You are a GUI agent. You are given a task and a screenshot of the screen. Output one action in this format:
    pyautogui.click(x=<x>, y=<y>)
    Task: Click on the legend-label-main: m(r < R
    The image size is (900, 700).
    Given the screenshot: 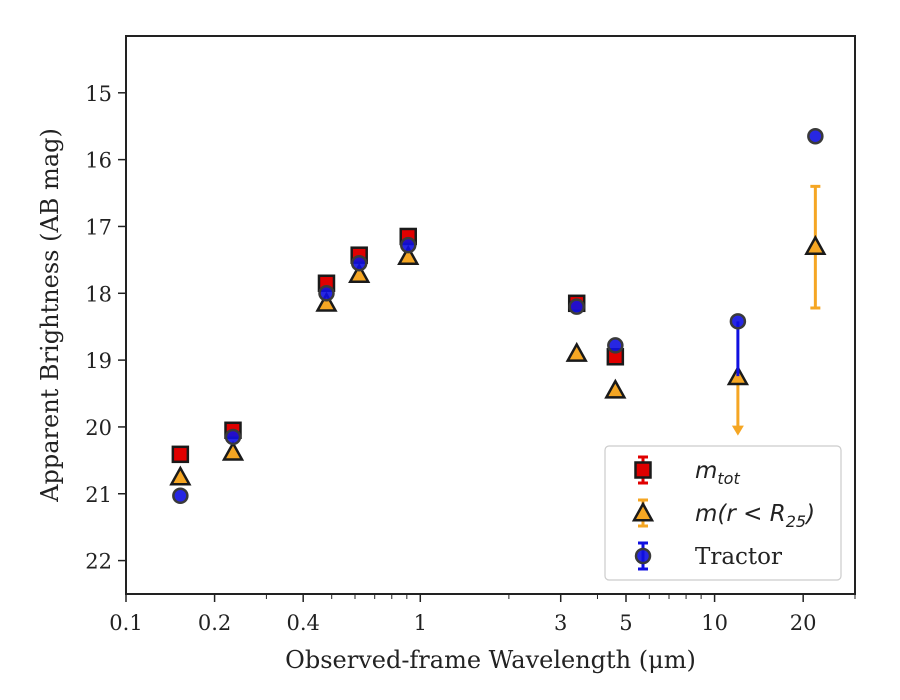 What is the action you would take?
    pyautogui.click(x=740, y=514)
    